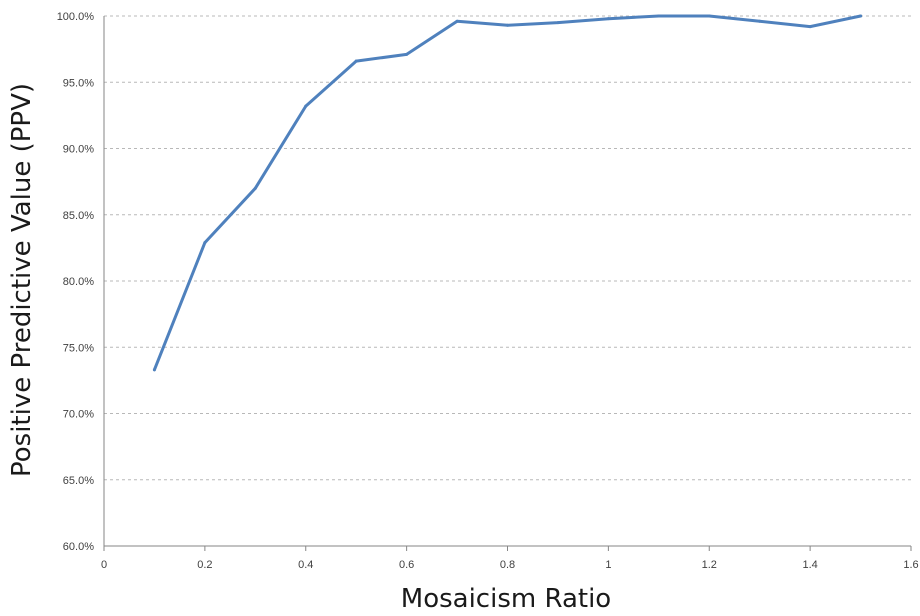 The width and height of the screenshot is (920, 616). I want to click on x-tick-label: 0, so click(104, 565).